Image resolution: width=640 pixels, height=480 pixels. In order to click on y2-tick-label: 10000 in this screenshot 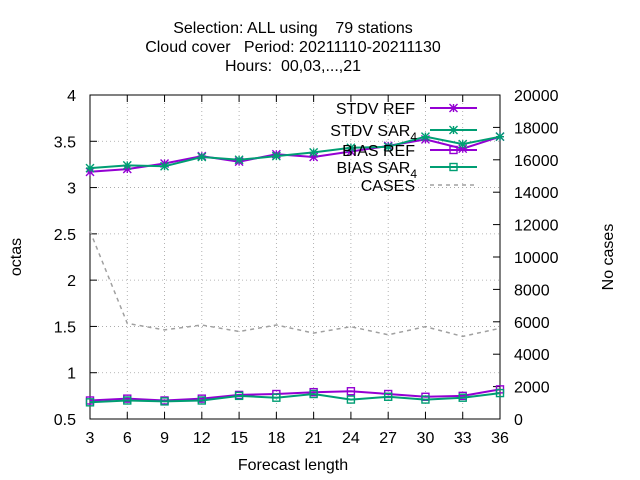, I will do `click(536, 258)`.